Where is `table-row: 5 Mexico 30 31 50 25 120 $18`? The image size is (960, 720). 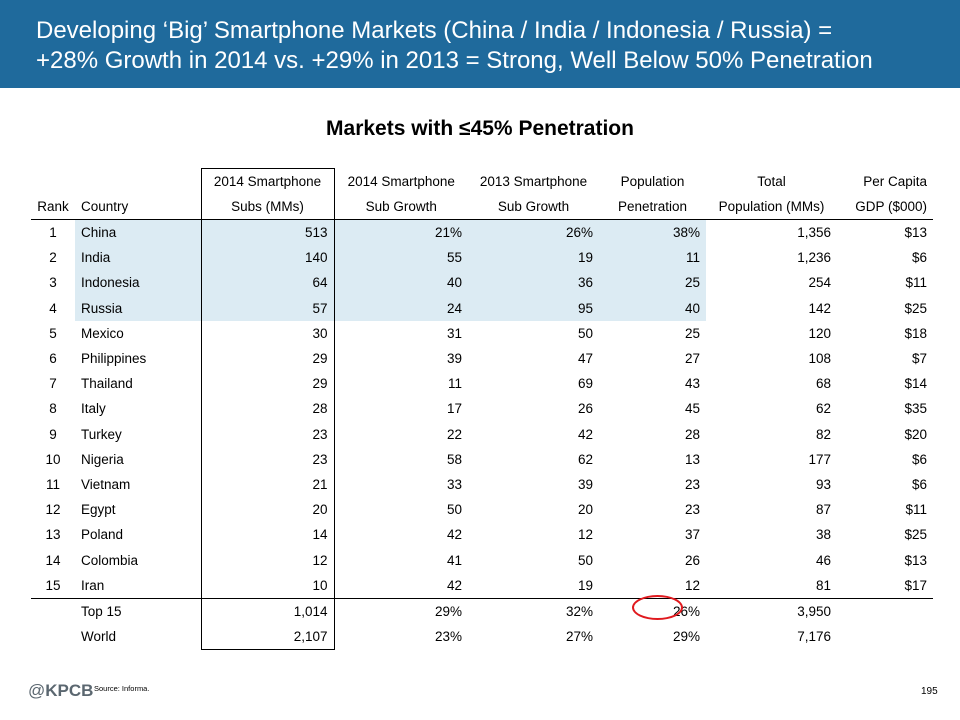 table-row: 5 Mexico 30 31 50 25 120 $18 is located at coordinates (482, 333).